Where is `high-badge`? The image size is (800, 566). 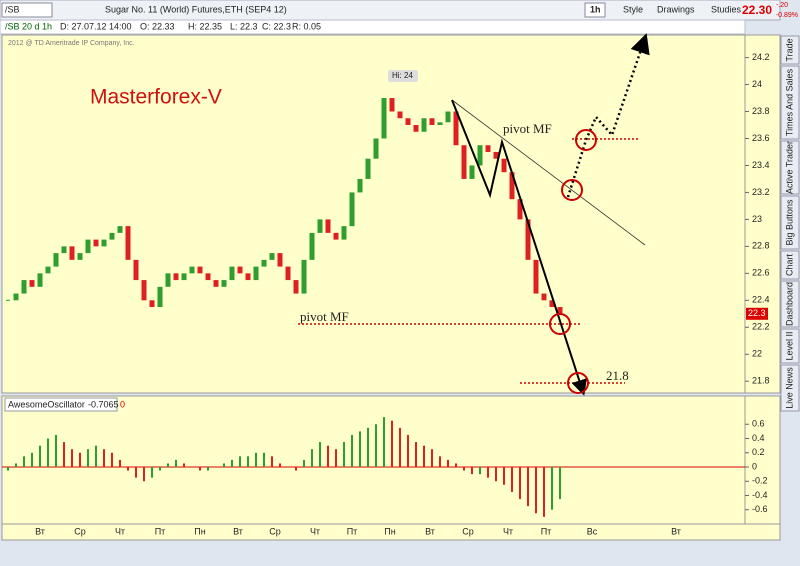
high-badge is located at coordinates (403, 76).